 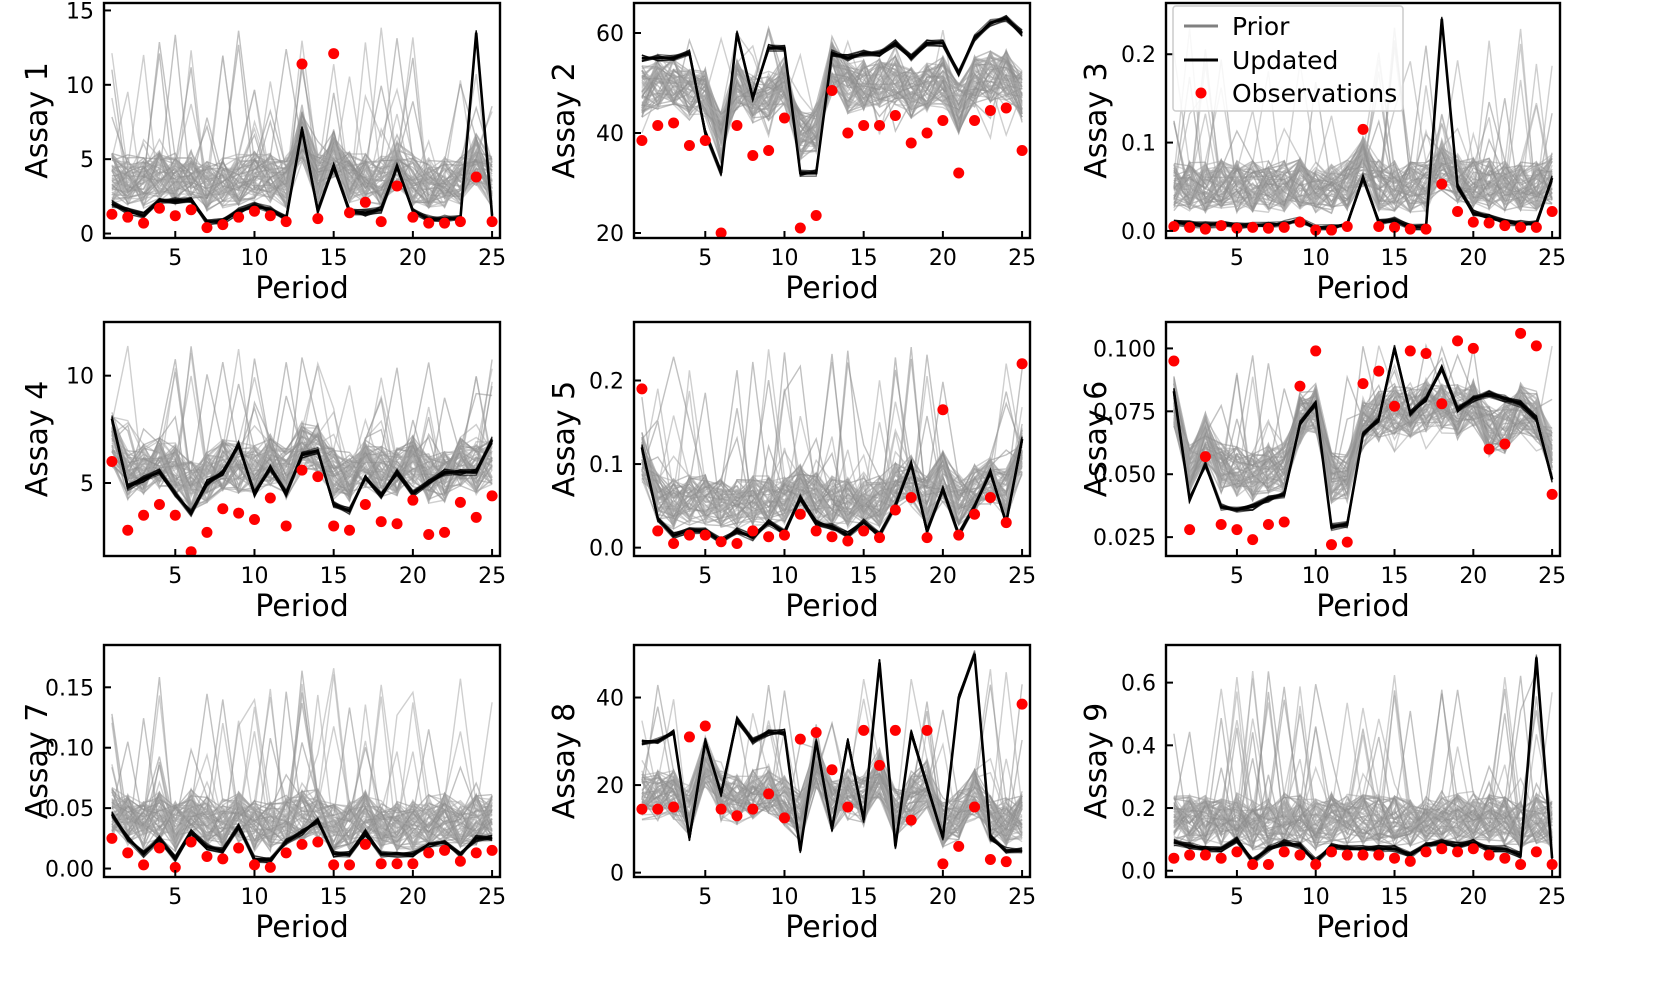 I want to click on y-tick-label: 0.10, so click(x=69, y=749).